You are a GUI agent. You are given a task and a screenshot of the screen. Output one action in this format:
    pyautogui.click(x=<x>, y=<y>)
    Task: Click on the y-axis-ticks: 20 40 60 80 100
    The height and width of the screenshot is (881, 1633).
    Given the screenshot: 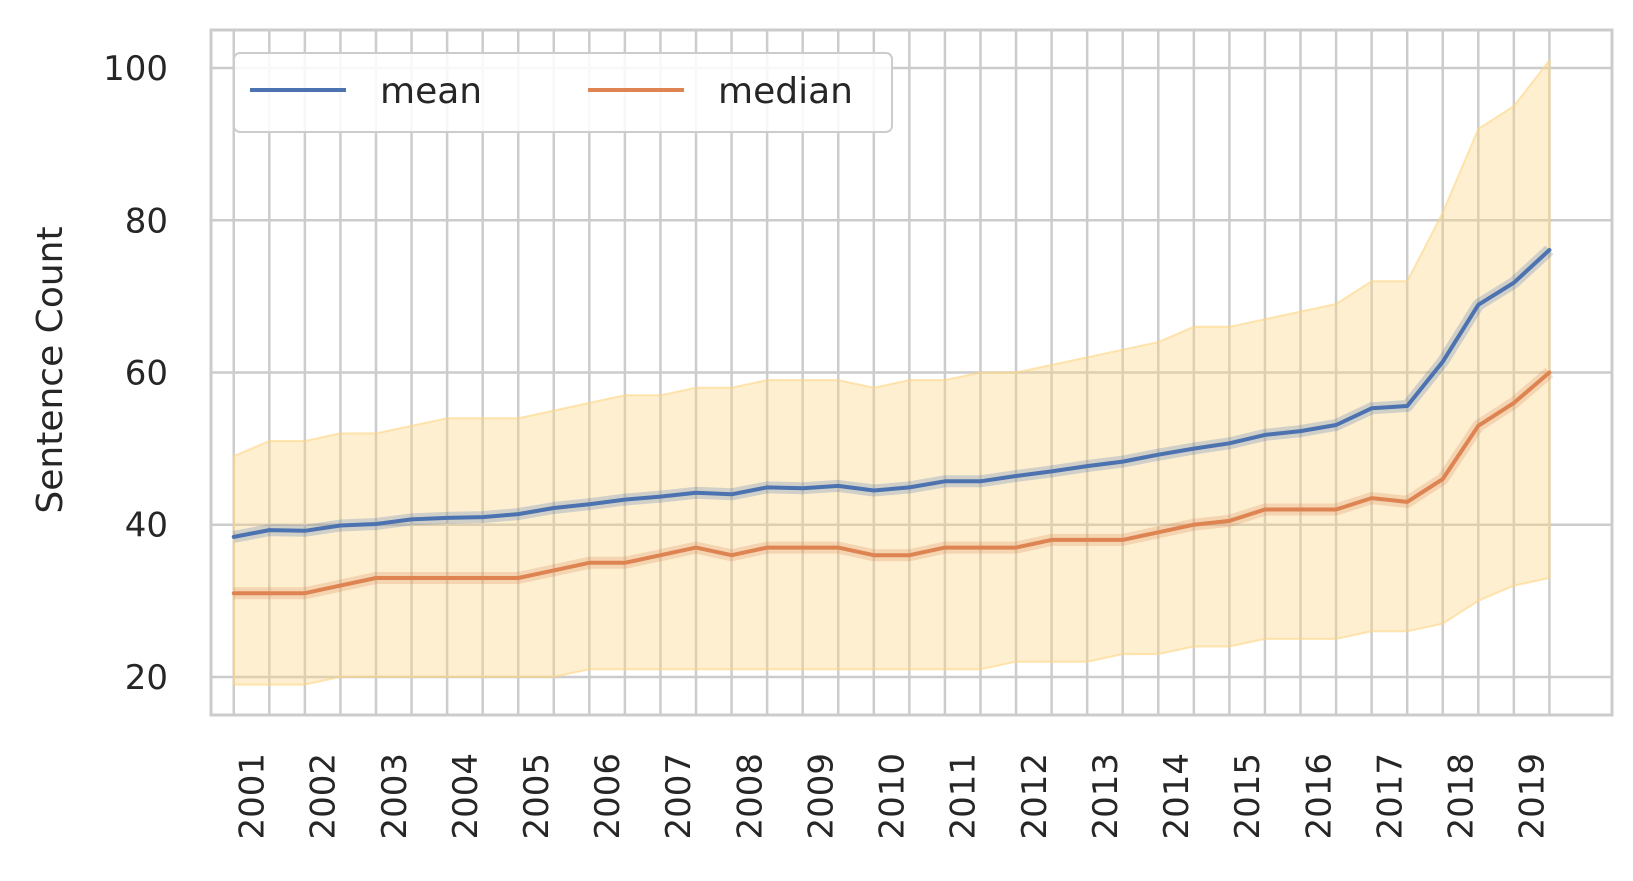 What is the action you would take?
    pyautogui.click(x=135, y=373)
    